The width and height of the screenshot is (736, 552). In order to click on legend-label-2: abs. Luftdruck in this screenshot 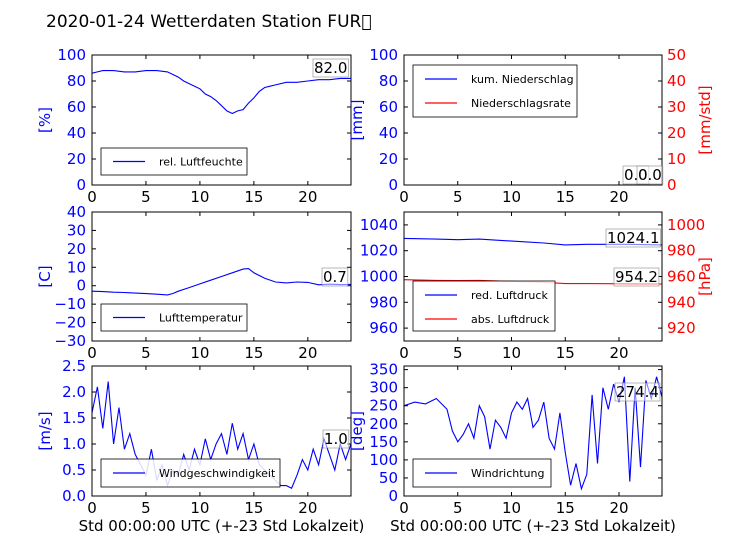, I will do `click(510, 319)`.